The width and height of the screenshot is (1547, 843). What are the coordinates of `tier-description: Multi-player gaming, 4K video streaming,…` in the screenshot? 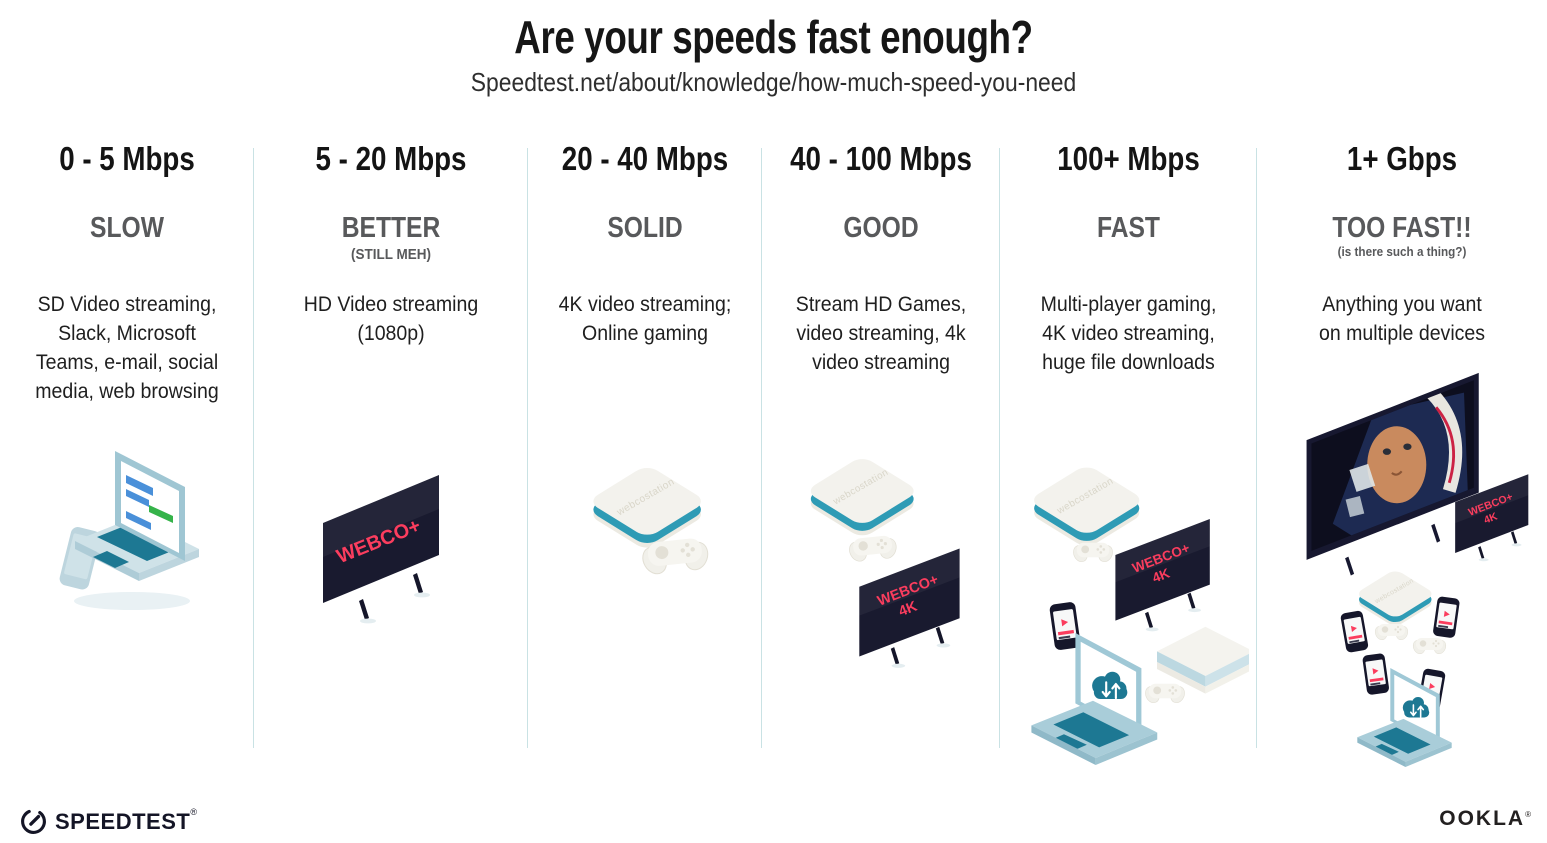 It's located at (1128, 333).